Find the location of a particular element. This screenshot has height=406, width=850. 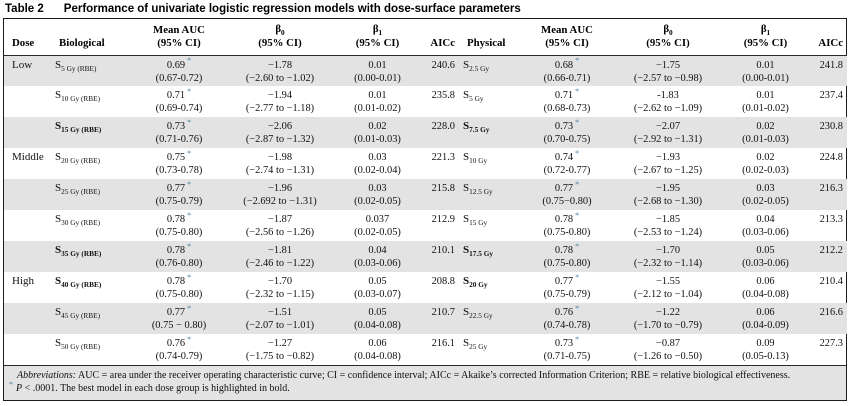

phys-aicc-cell: 237.4 is located at coordinates (831, 96).